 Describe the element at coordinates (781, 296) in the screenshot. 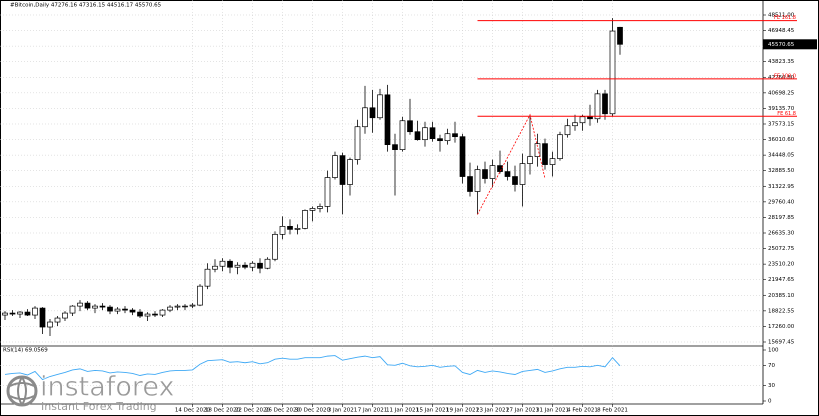

I see `y-tick-label: 20385.10` at that location.